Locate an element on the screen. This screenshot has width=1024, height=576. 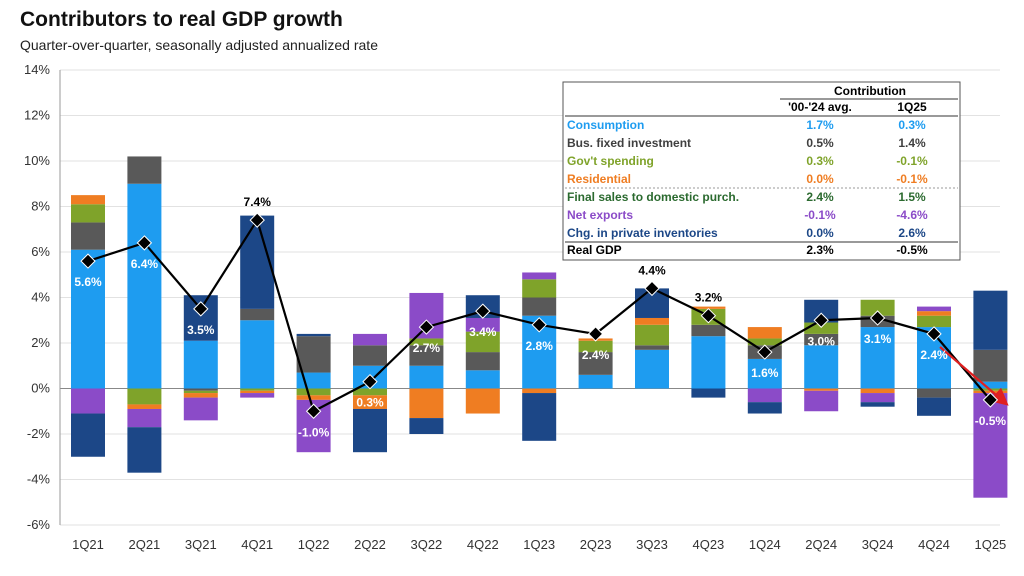
bar-business_investment-1Q22 is located at coordinates (313, 354).